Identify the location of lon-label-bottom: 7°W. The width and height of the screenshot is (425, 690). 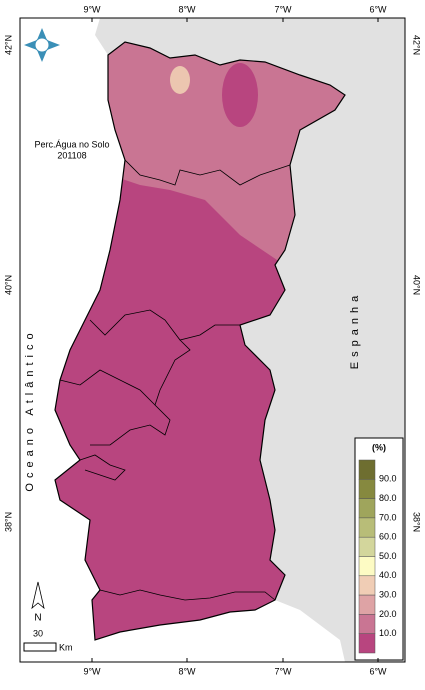
(283, 671).